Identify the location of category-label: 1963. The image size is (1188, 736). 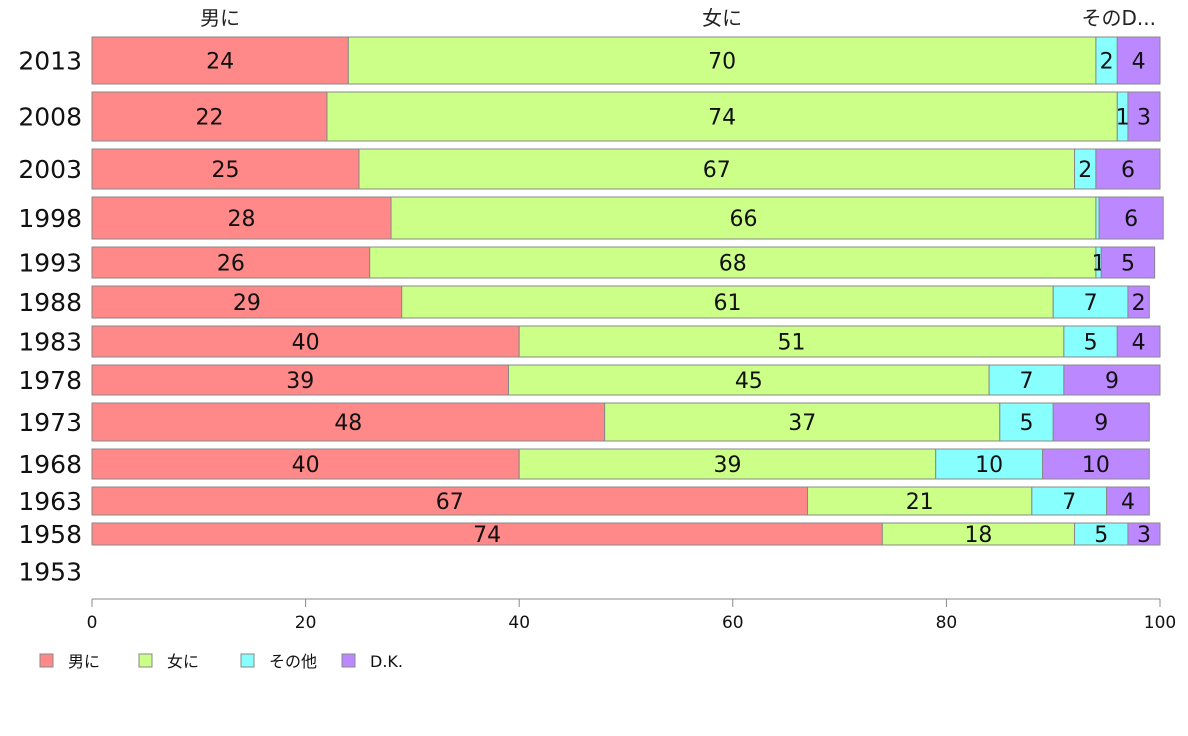
(50, 501).